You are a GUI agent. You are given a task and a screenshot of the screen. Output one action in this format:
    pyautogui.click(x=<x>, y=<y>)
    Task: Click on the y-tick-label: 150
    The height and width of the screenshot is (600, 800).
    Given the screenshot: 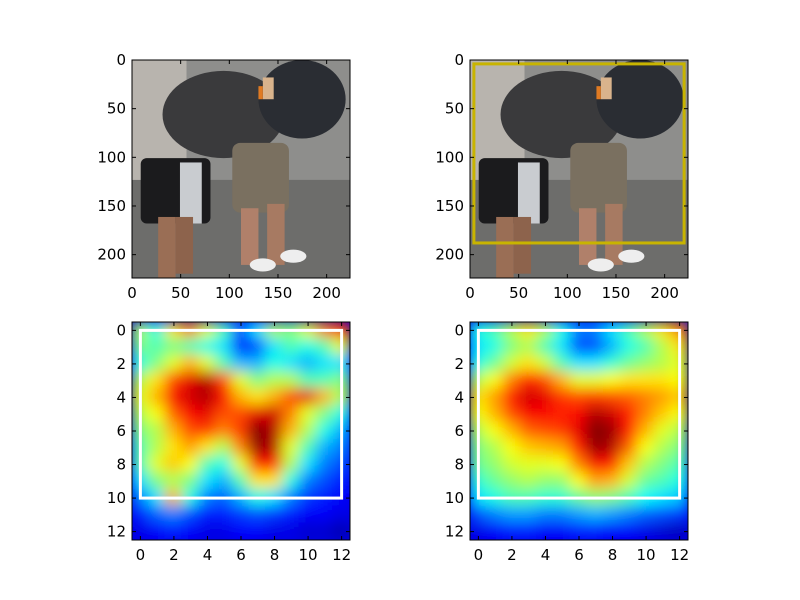 What is the action you would take?
    pyautogui.click(x=111, y=206)
    